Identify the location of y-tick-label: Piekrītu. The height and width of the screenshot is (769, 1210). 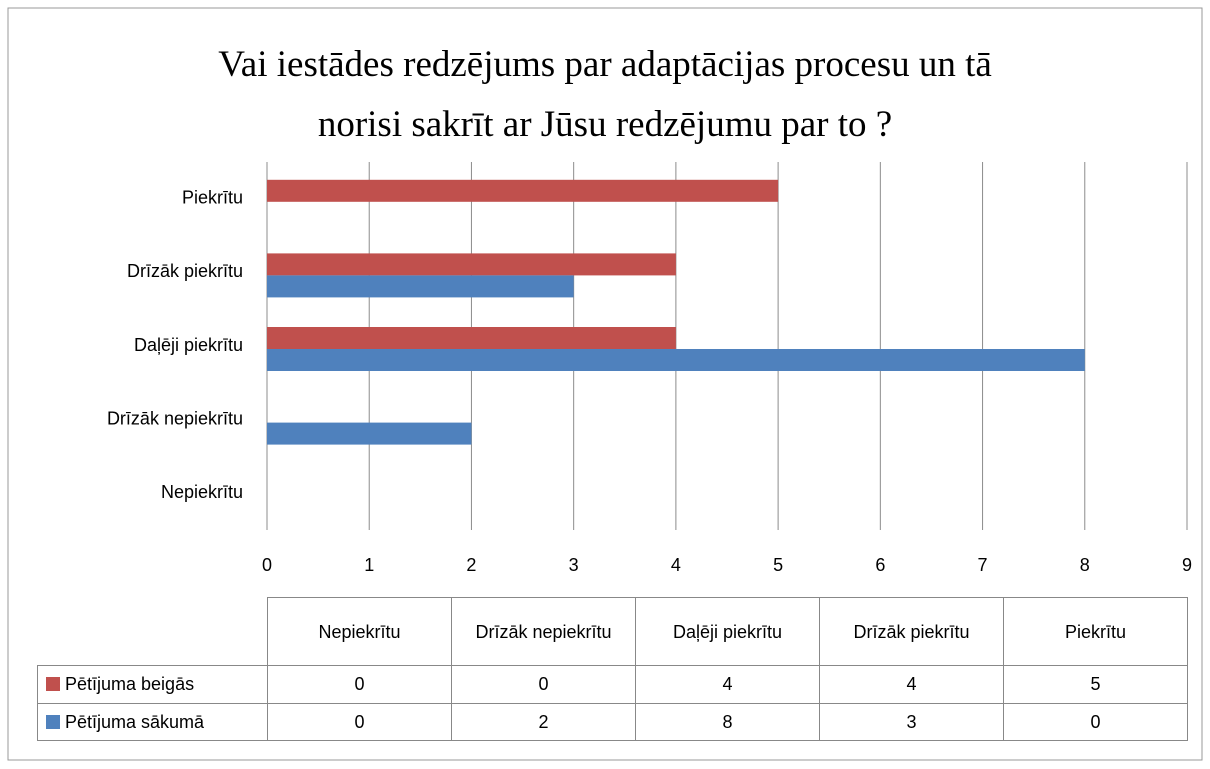
(212, 198).